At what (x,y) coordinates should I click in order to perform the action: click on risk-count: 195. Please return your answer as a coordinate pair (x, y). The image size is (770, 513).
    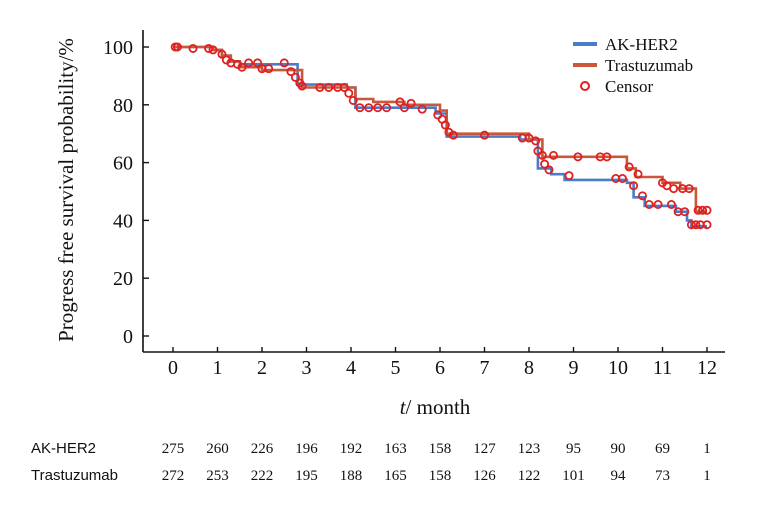
    Looking at the image, I should click on (306, 476).